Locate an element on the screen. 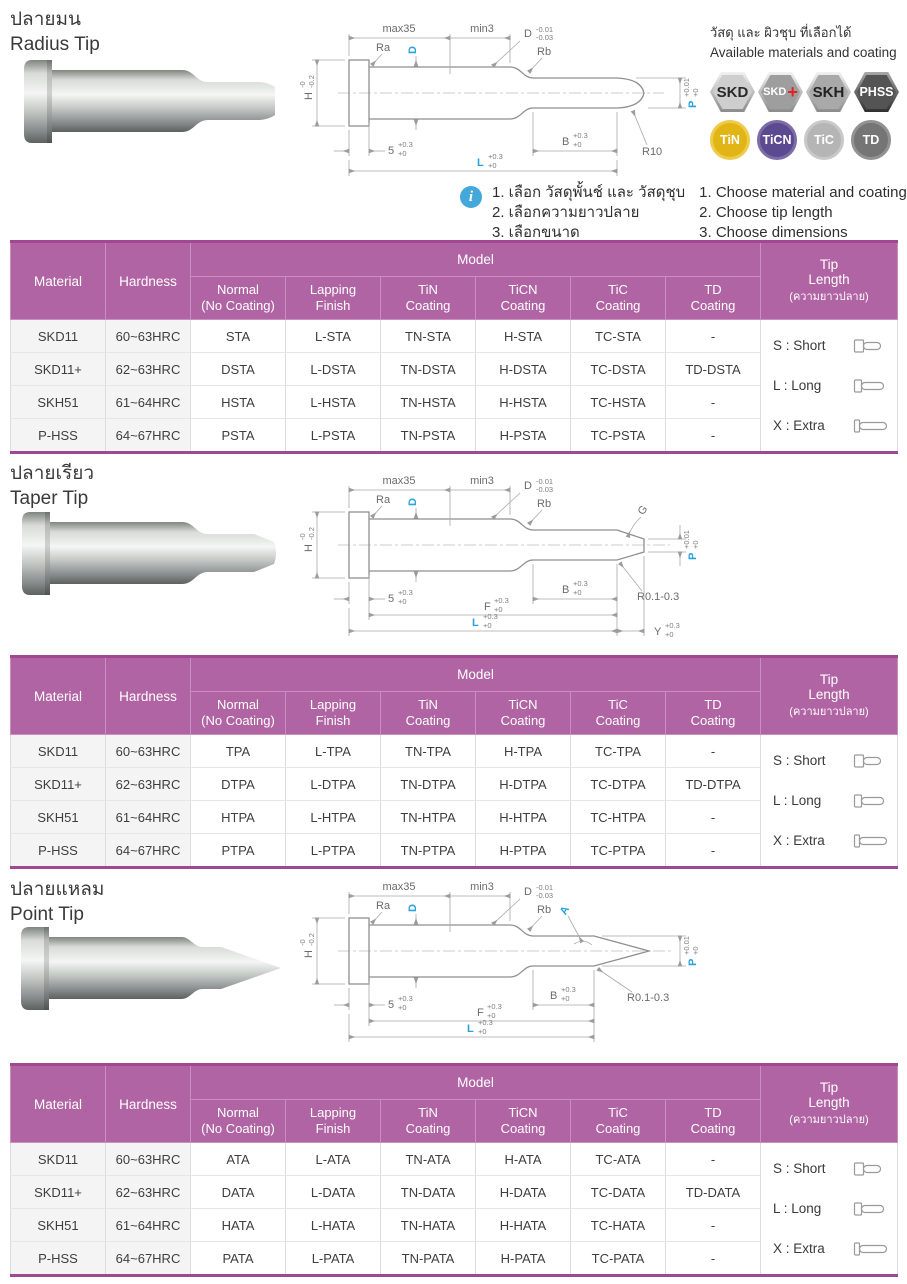 Image resolution: width=907 pixels, height=1284 pixels. badge-skd-label: SKD is located at coordinates (732, 92).